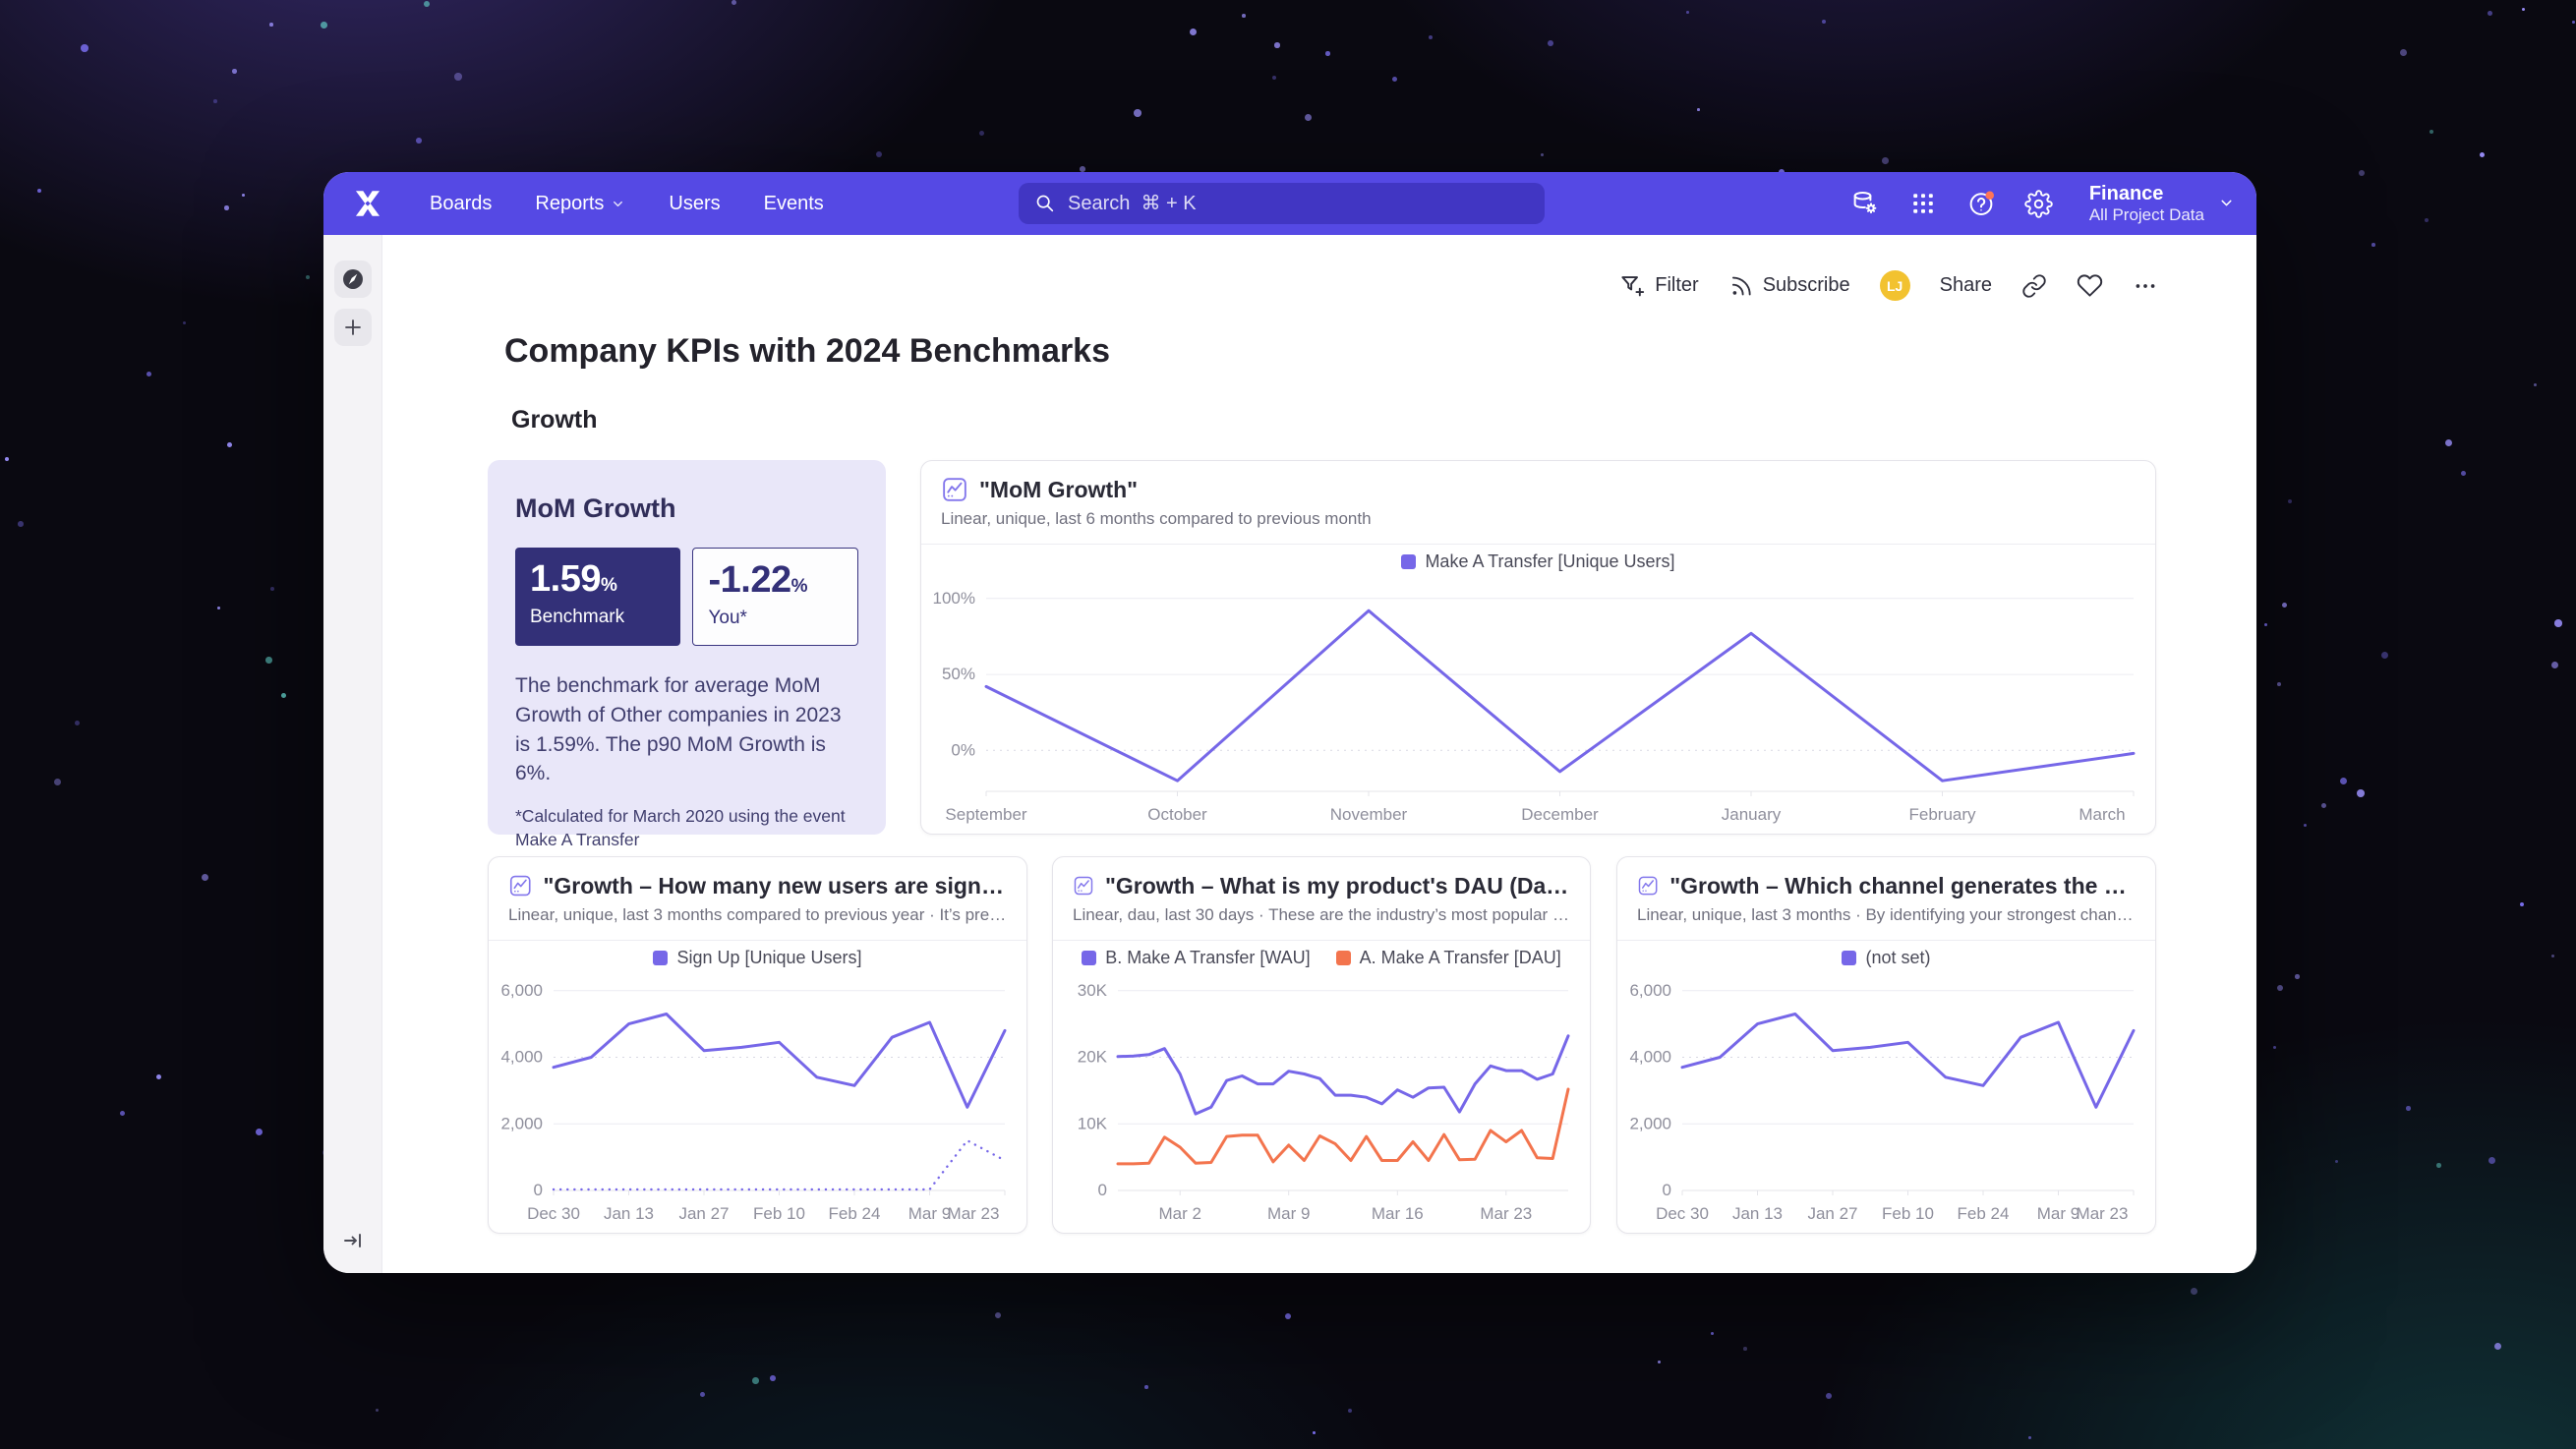  I want to click on database-gear-icon, so click(1865, 203).